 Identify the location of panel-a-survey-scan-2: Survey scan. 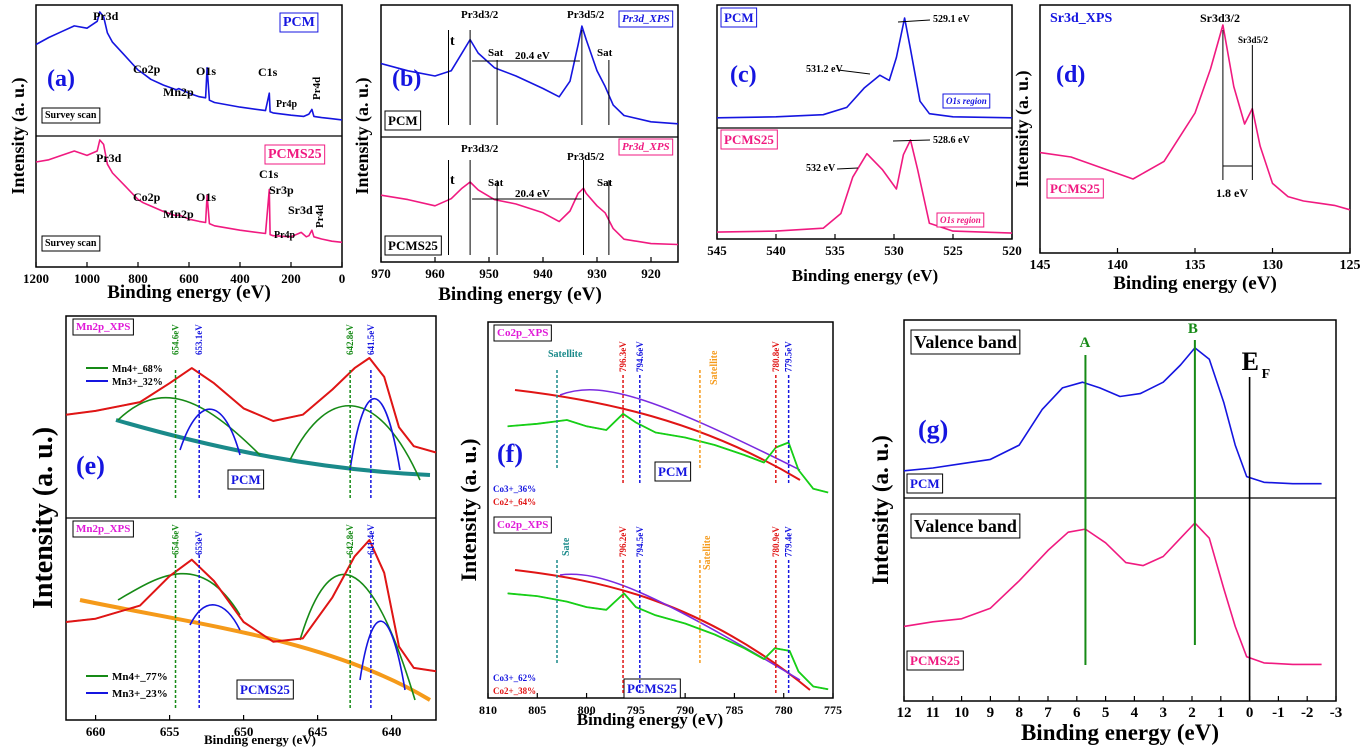
(71, 243).